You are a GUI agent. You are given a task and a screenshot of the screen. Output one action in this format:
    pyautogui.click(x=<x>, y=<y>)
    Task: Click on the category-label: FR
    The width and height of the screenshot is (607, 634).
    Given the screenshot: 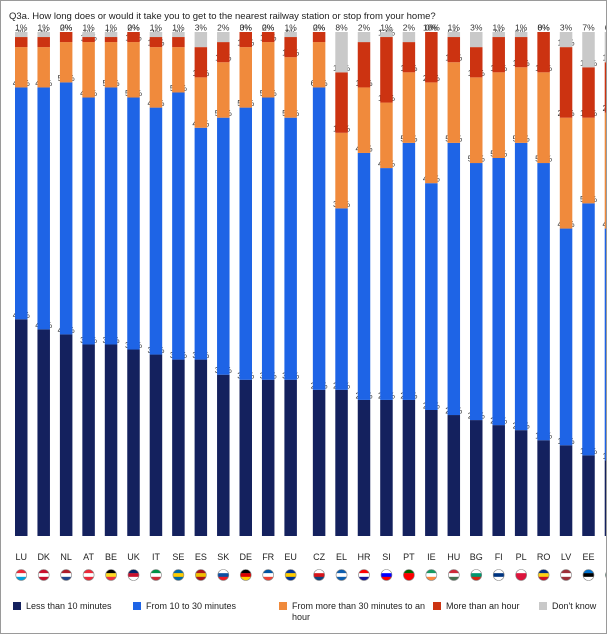 What is the action you would take?
    pyautogui.click(x=268, y=557)
    